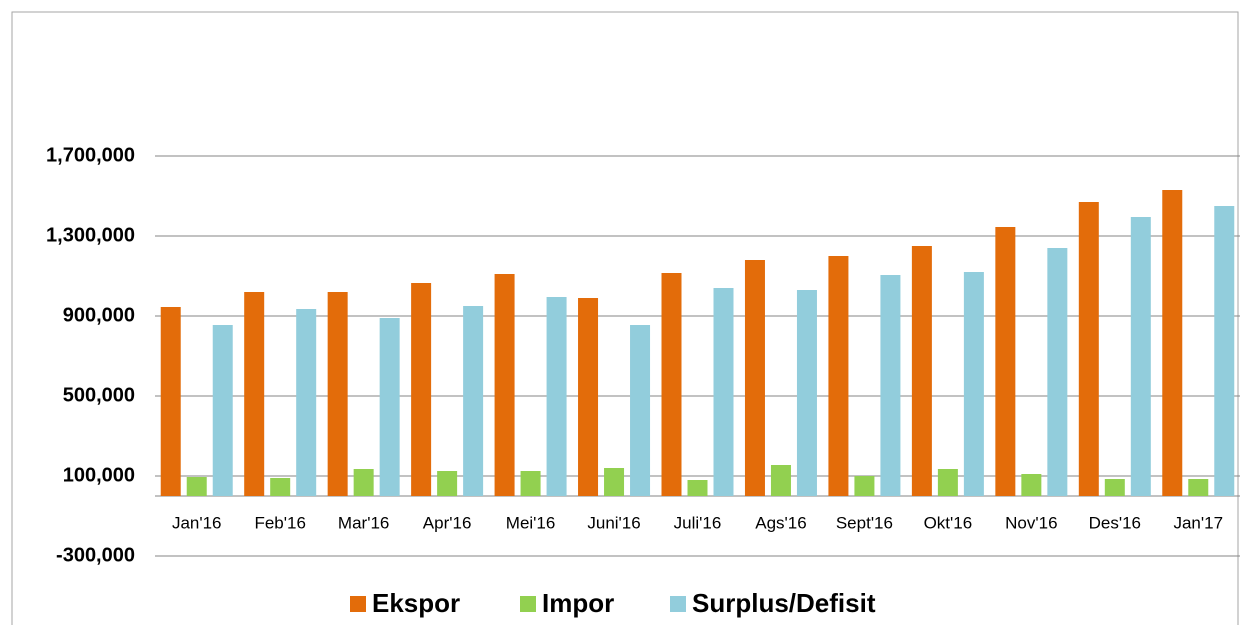 This screenshot has height=625, width=1250. I want to click on y-tick-label: 100,000, so click(99, 475).